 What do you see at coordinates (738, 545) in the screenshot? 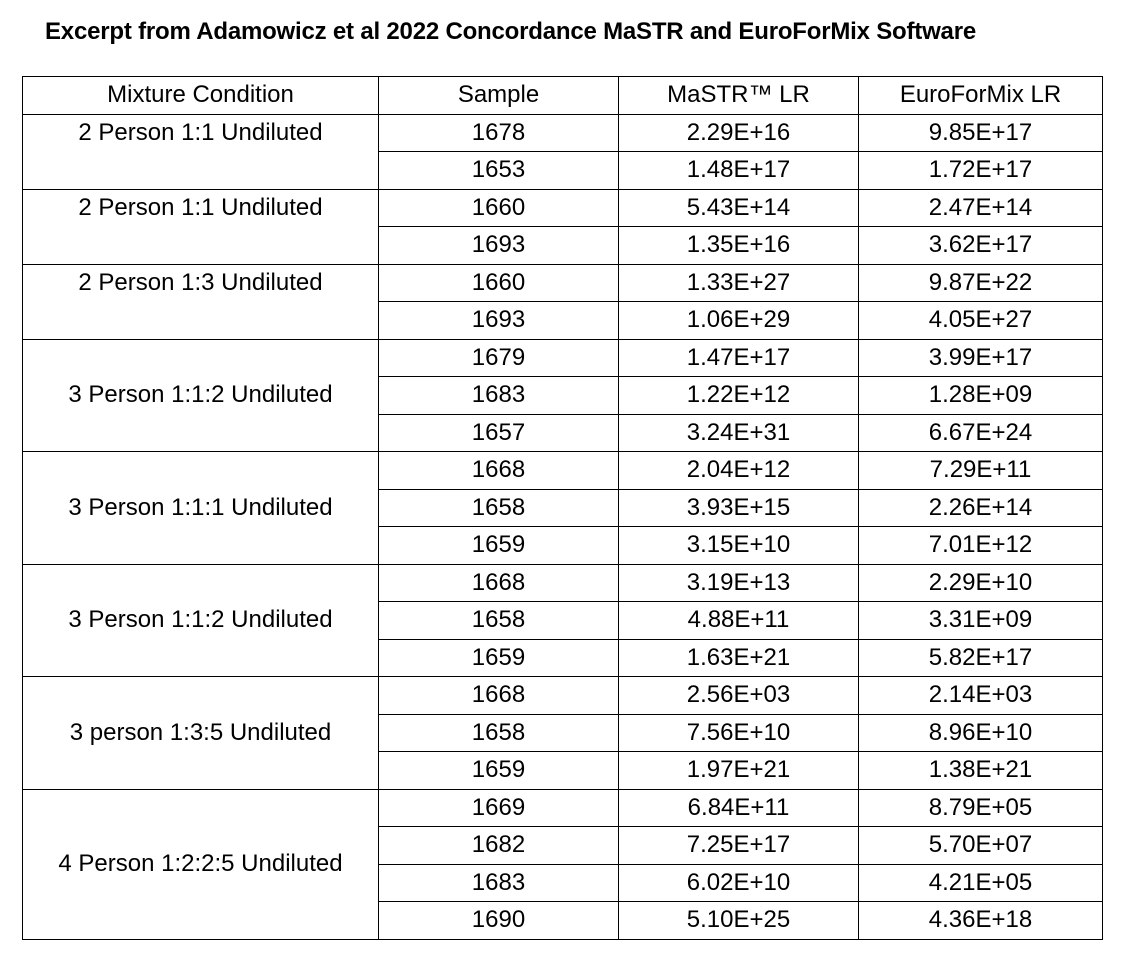
I see `mastr-lr-cell: 3.15E+10` at bounding box center [738, 545].